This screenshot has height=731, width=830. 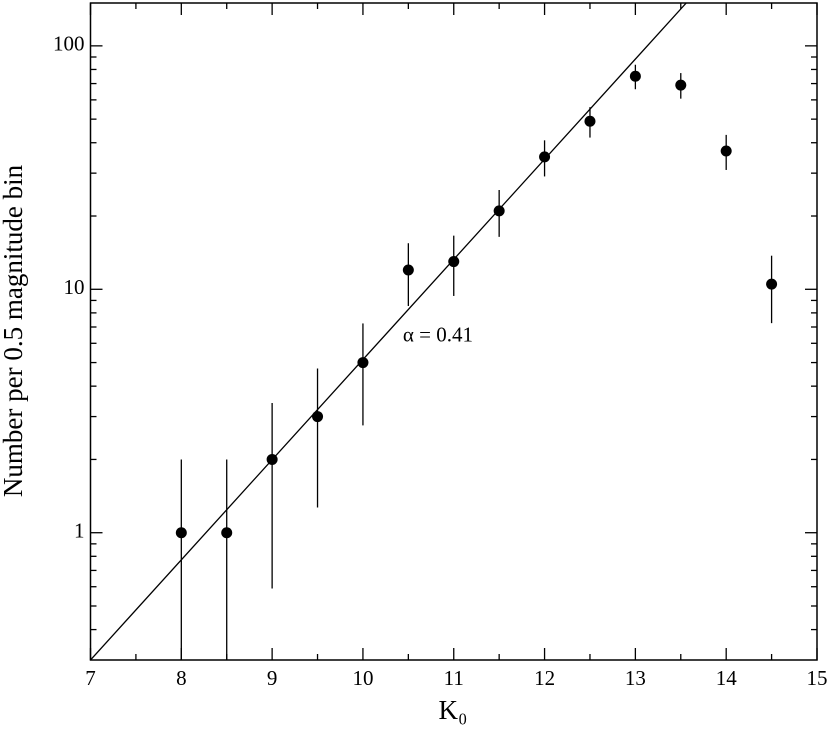 I want to click on y-tick-label: 10, so click(x=74, y=287).